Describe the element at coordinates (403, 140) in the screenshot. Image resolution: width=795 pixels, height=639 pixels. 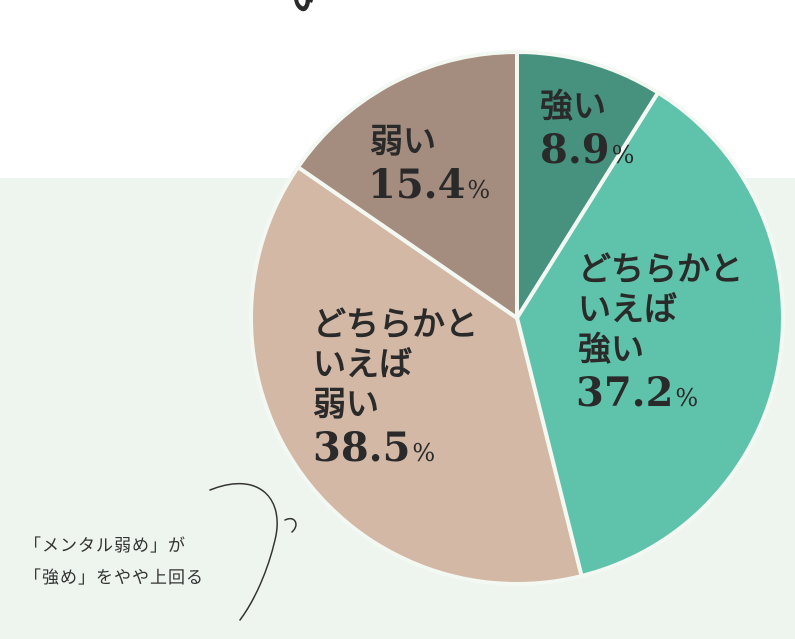
I see `slice-4-label-line-1: 弱い` at that location.